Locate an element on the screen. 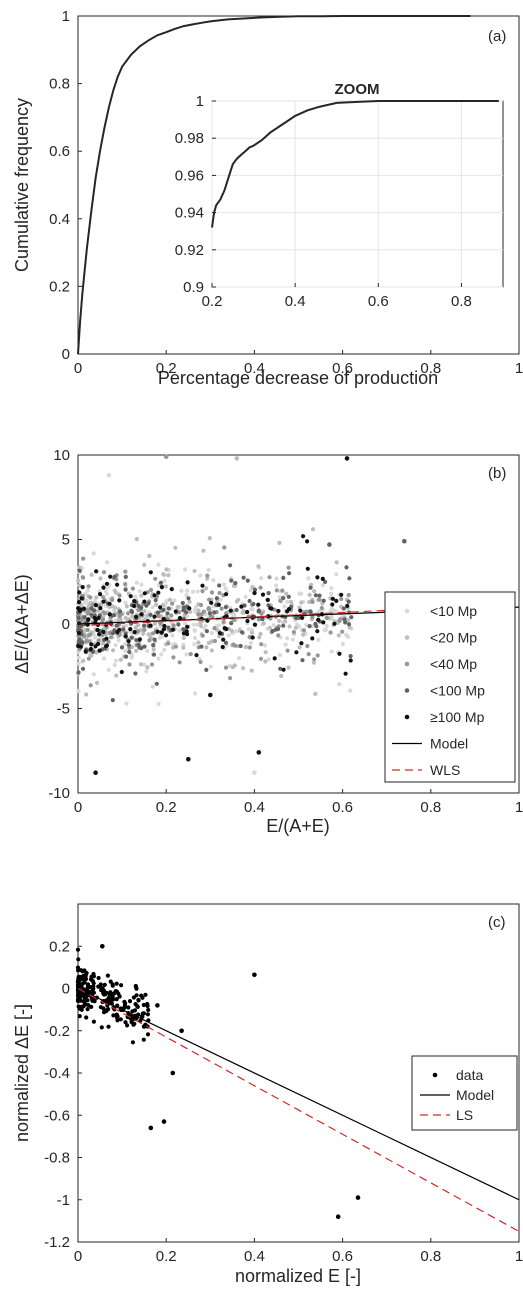 Image resolution: width=523 pixels, height=1295 pixels. inset-cdf-line is located at coordinates (355, 164).